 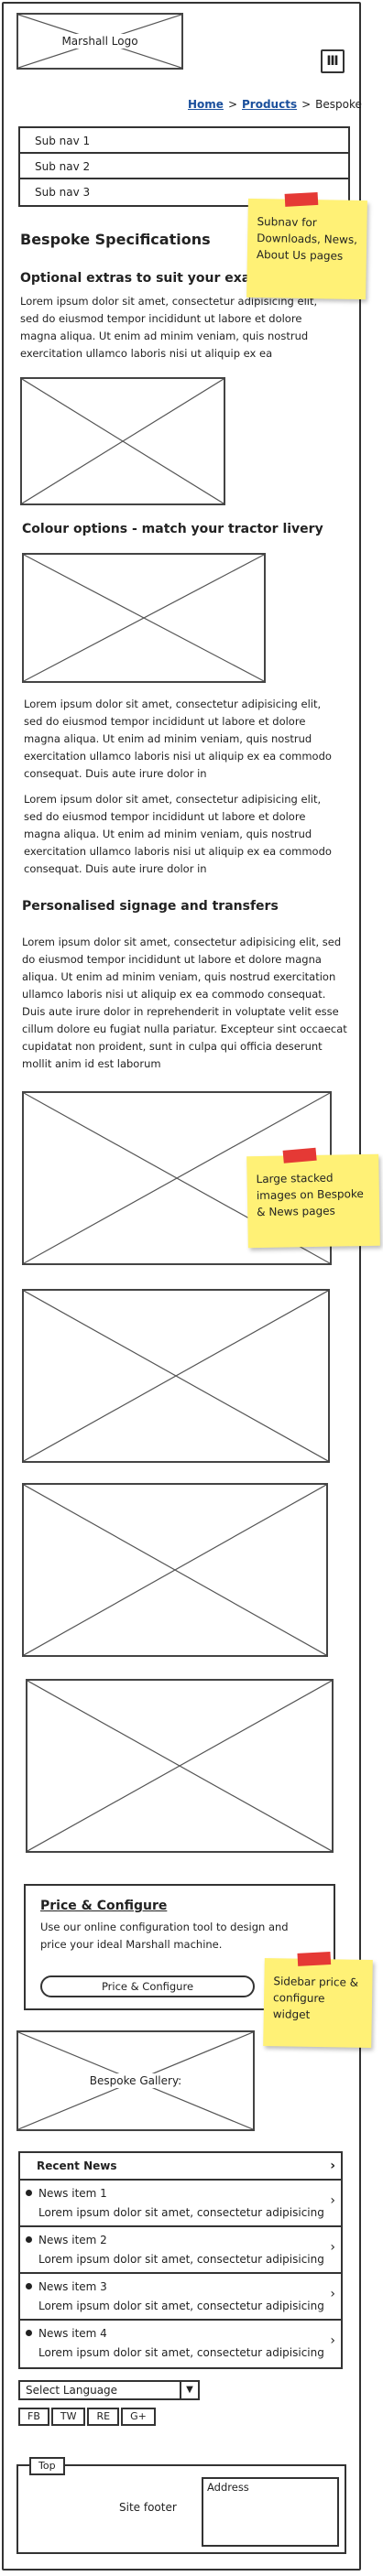 I want to click on site-footer: Top Site footer Address, so click(x=181, y=2506).